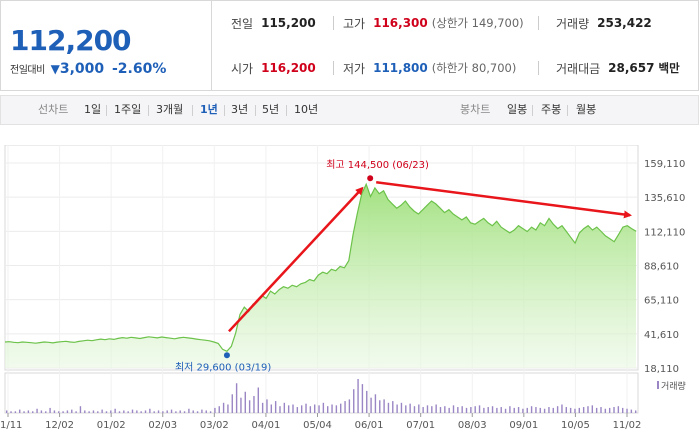 Image resolution: width=699 pixels, height=438 pixels. I want to click on lower-limit: (하한가 80,700), so click(474, 68).